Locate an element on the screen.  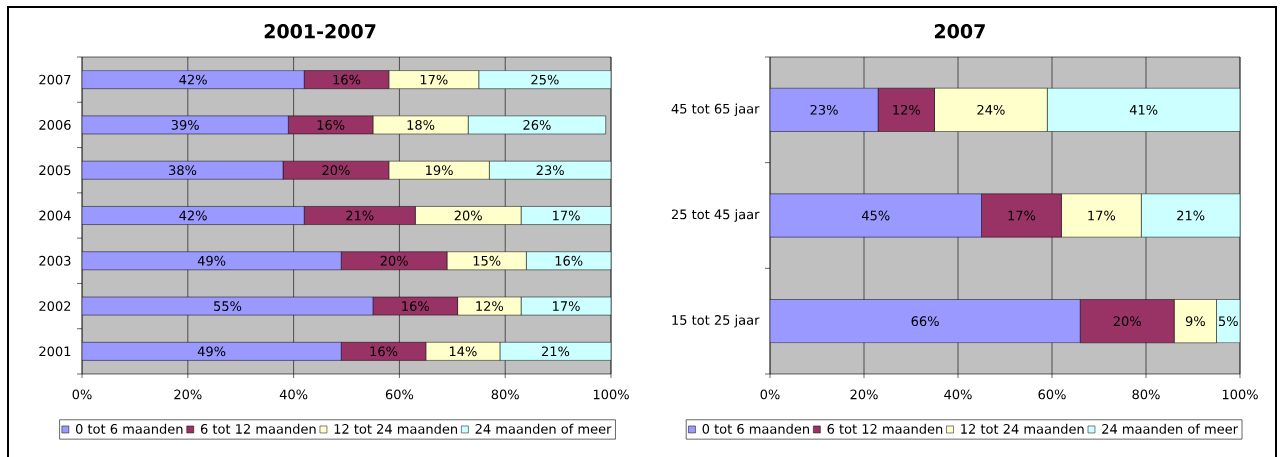
y-tick-label: 25 tot 45 jaar is located at coordinates (715, 215).